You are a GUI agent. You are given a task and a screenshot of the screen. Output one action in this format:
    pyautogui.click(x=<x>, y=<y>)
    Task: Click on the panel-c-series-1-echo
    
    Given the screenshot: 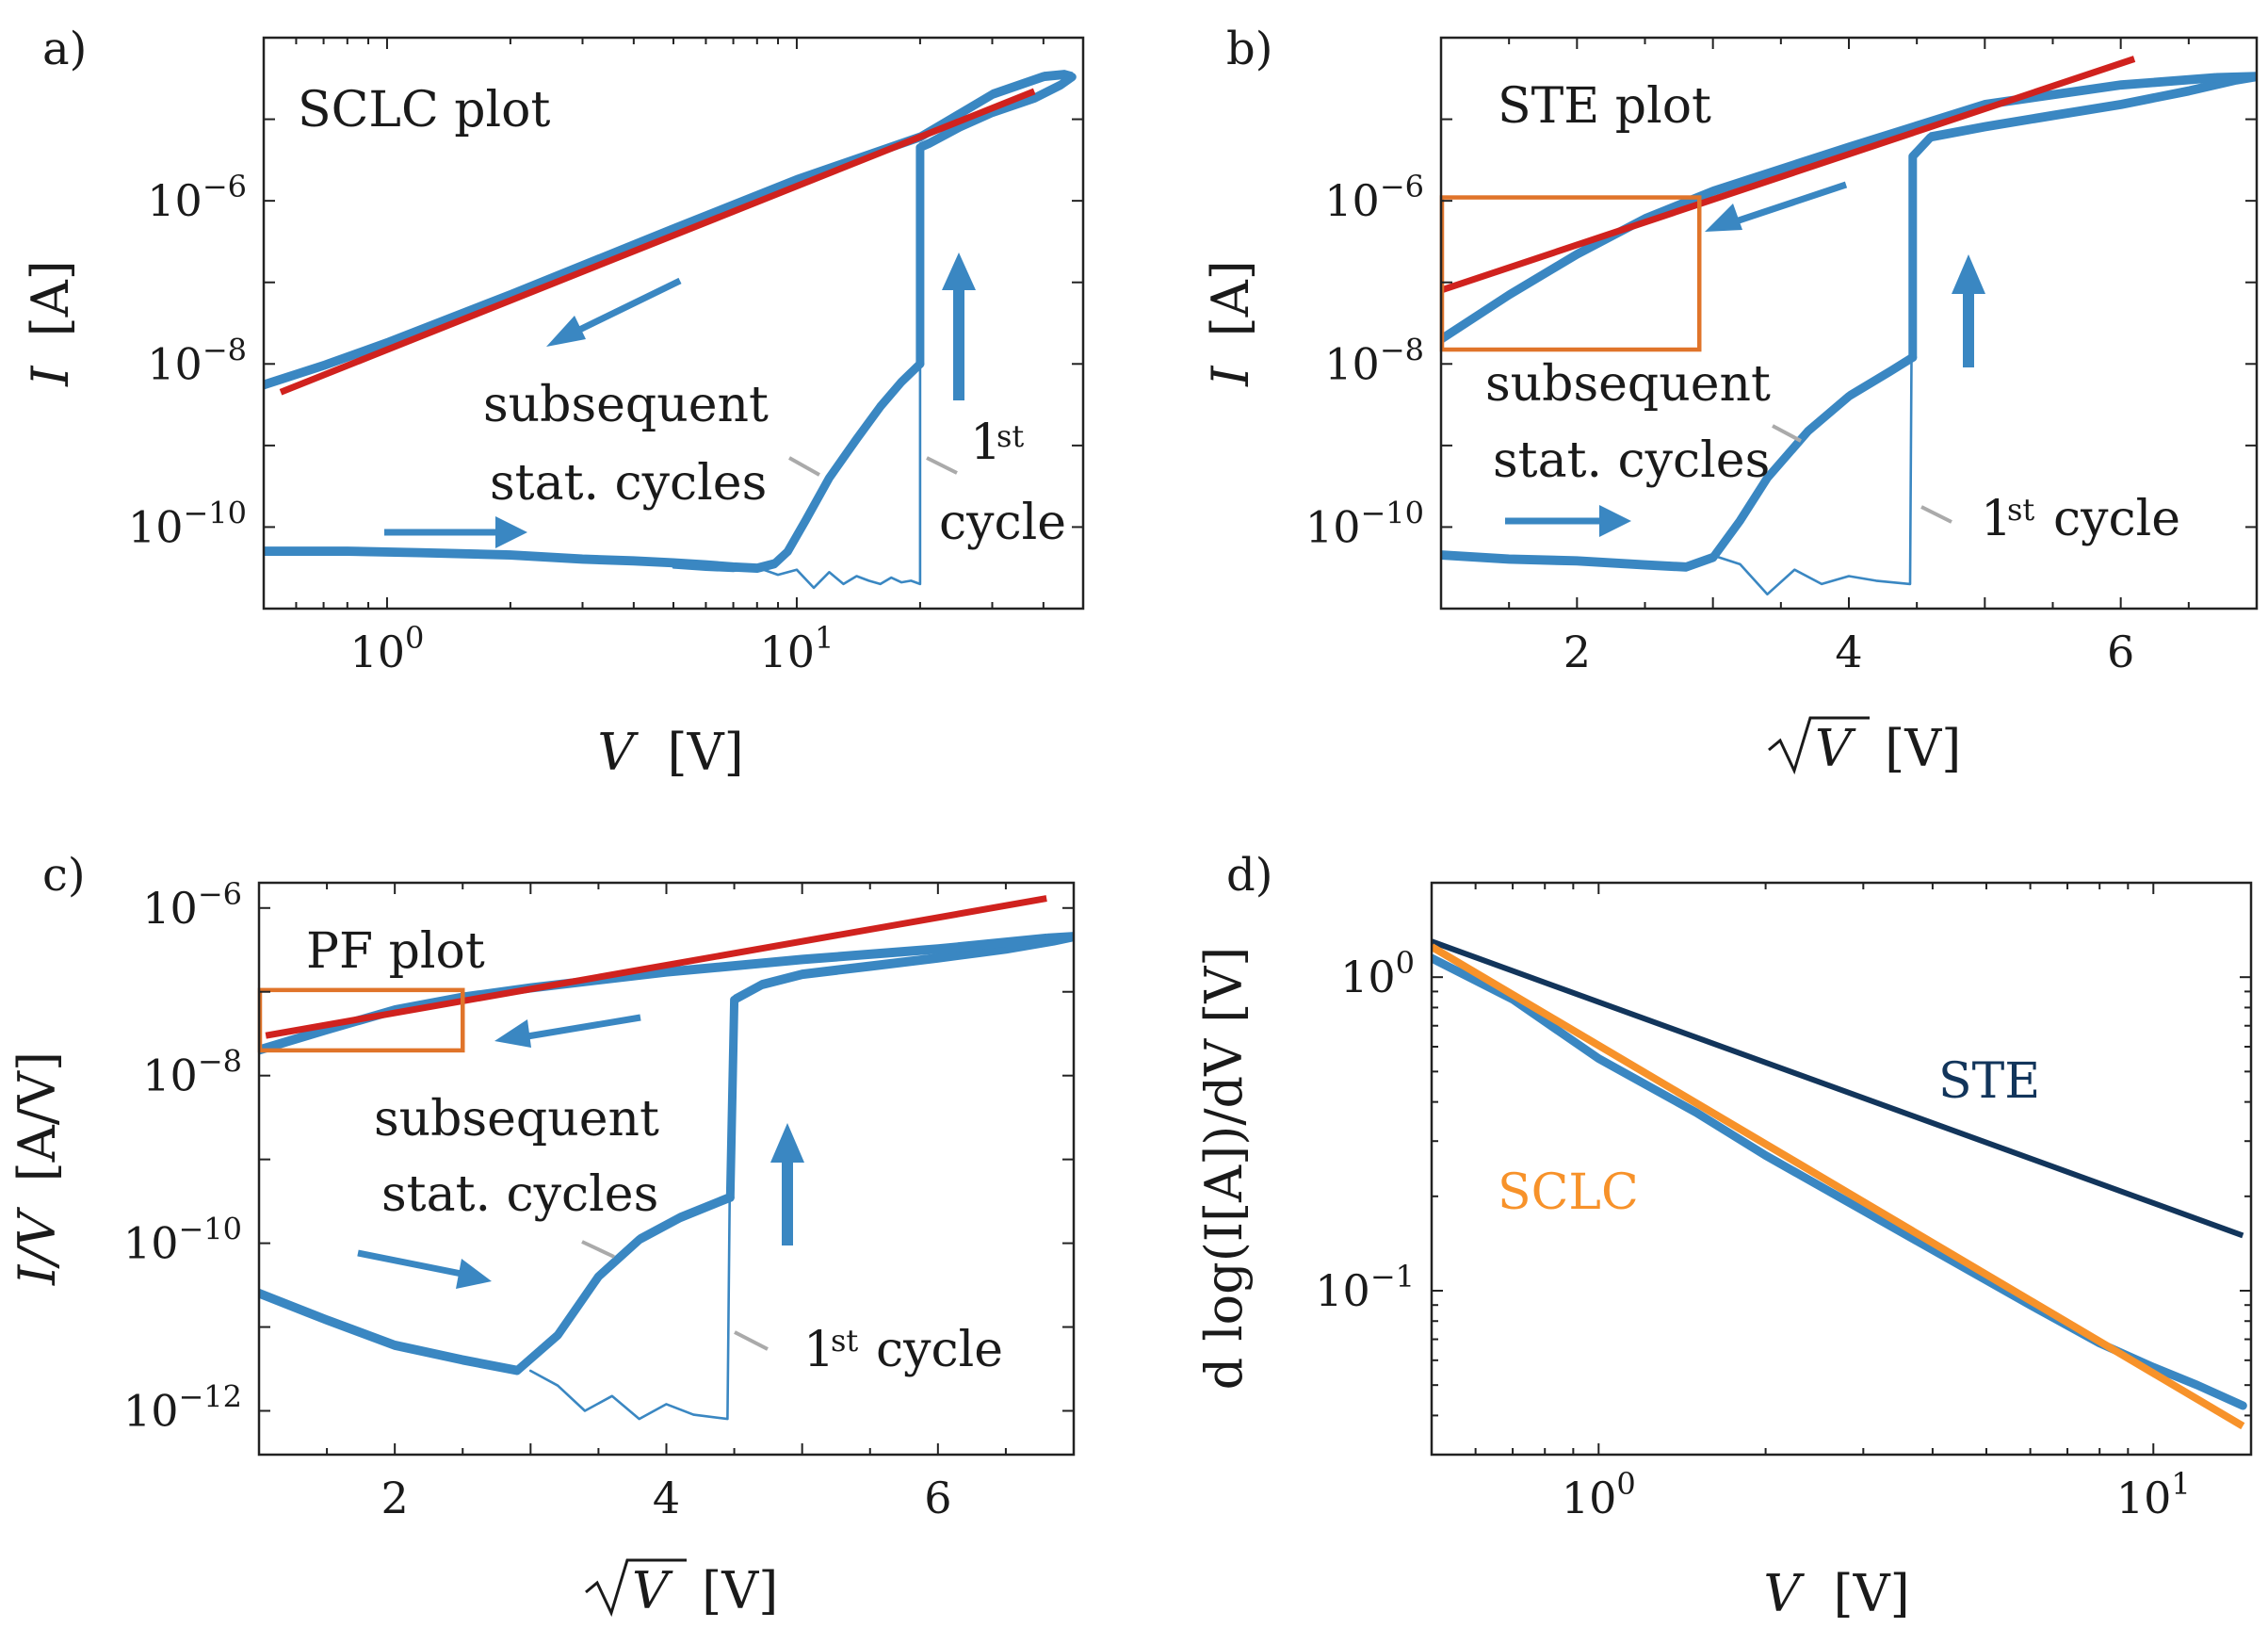 What is the action you would take?
    pyautogui.click(x=901, y=1063)
    